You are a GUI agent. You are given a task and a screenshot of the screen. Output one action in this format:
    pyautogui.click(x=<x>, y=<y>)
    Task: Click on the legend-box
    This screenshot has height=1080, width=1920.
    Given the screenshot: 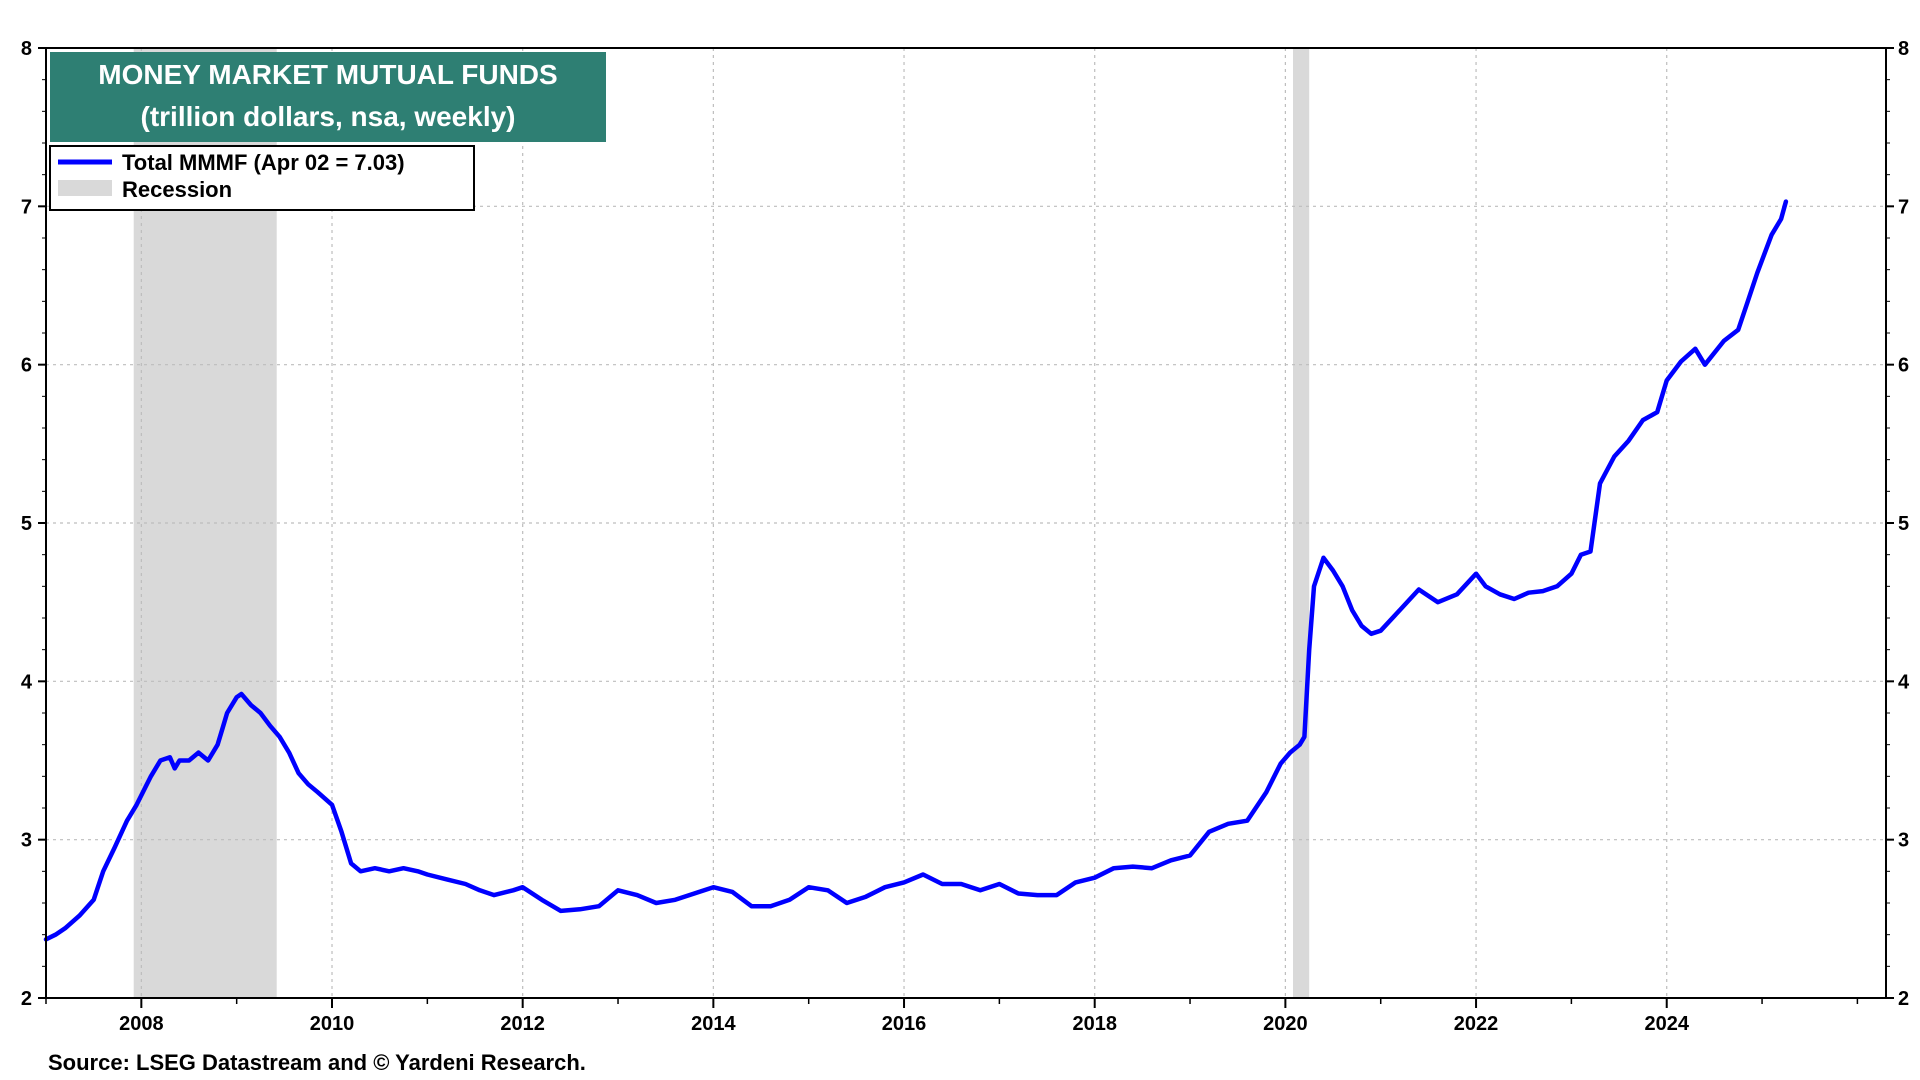 What is the action you would take?
    pyautogui.click(x=262, y=178)
    